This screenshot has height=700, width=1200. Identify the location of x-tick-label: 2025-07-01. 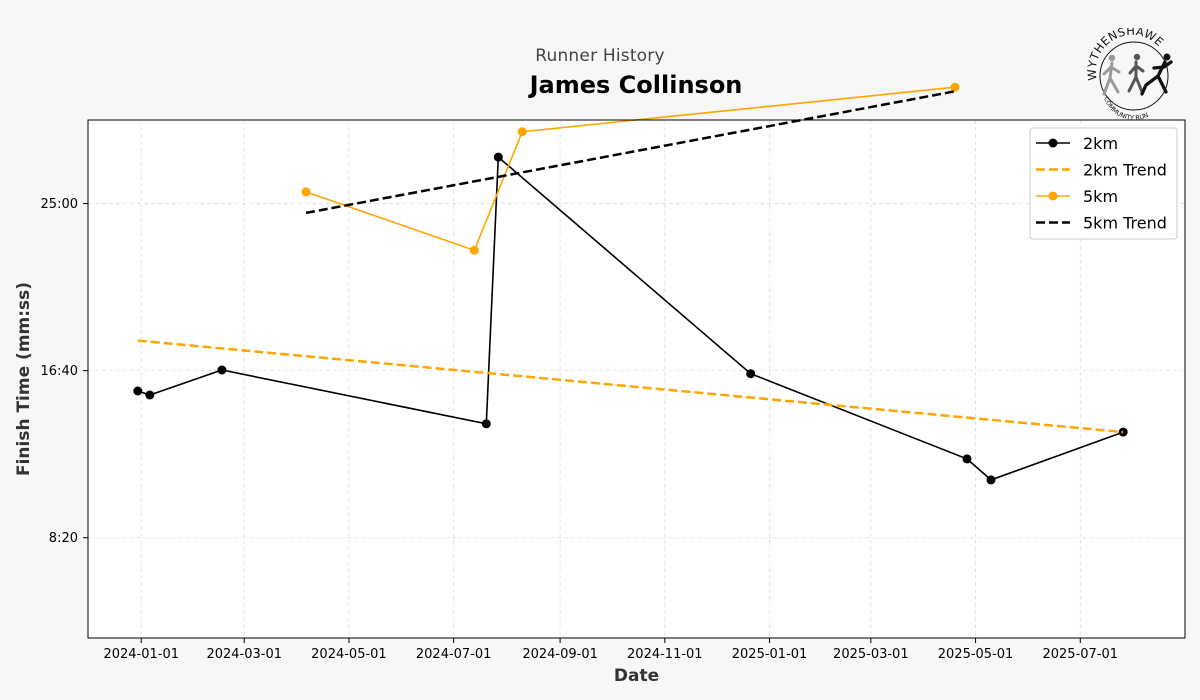
(1080, 654).